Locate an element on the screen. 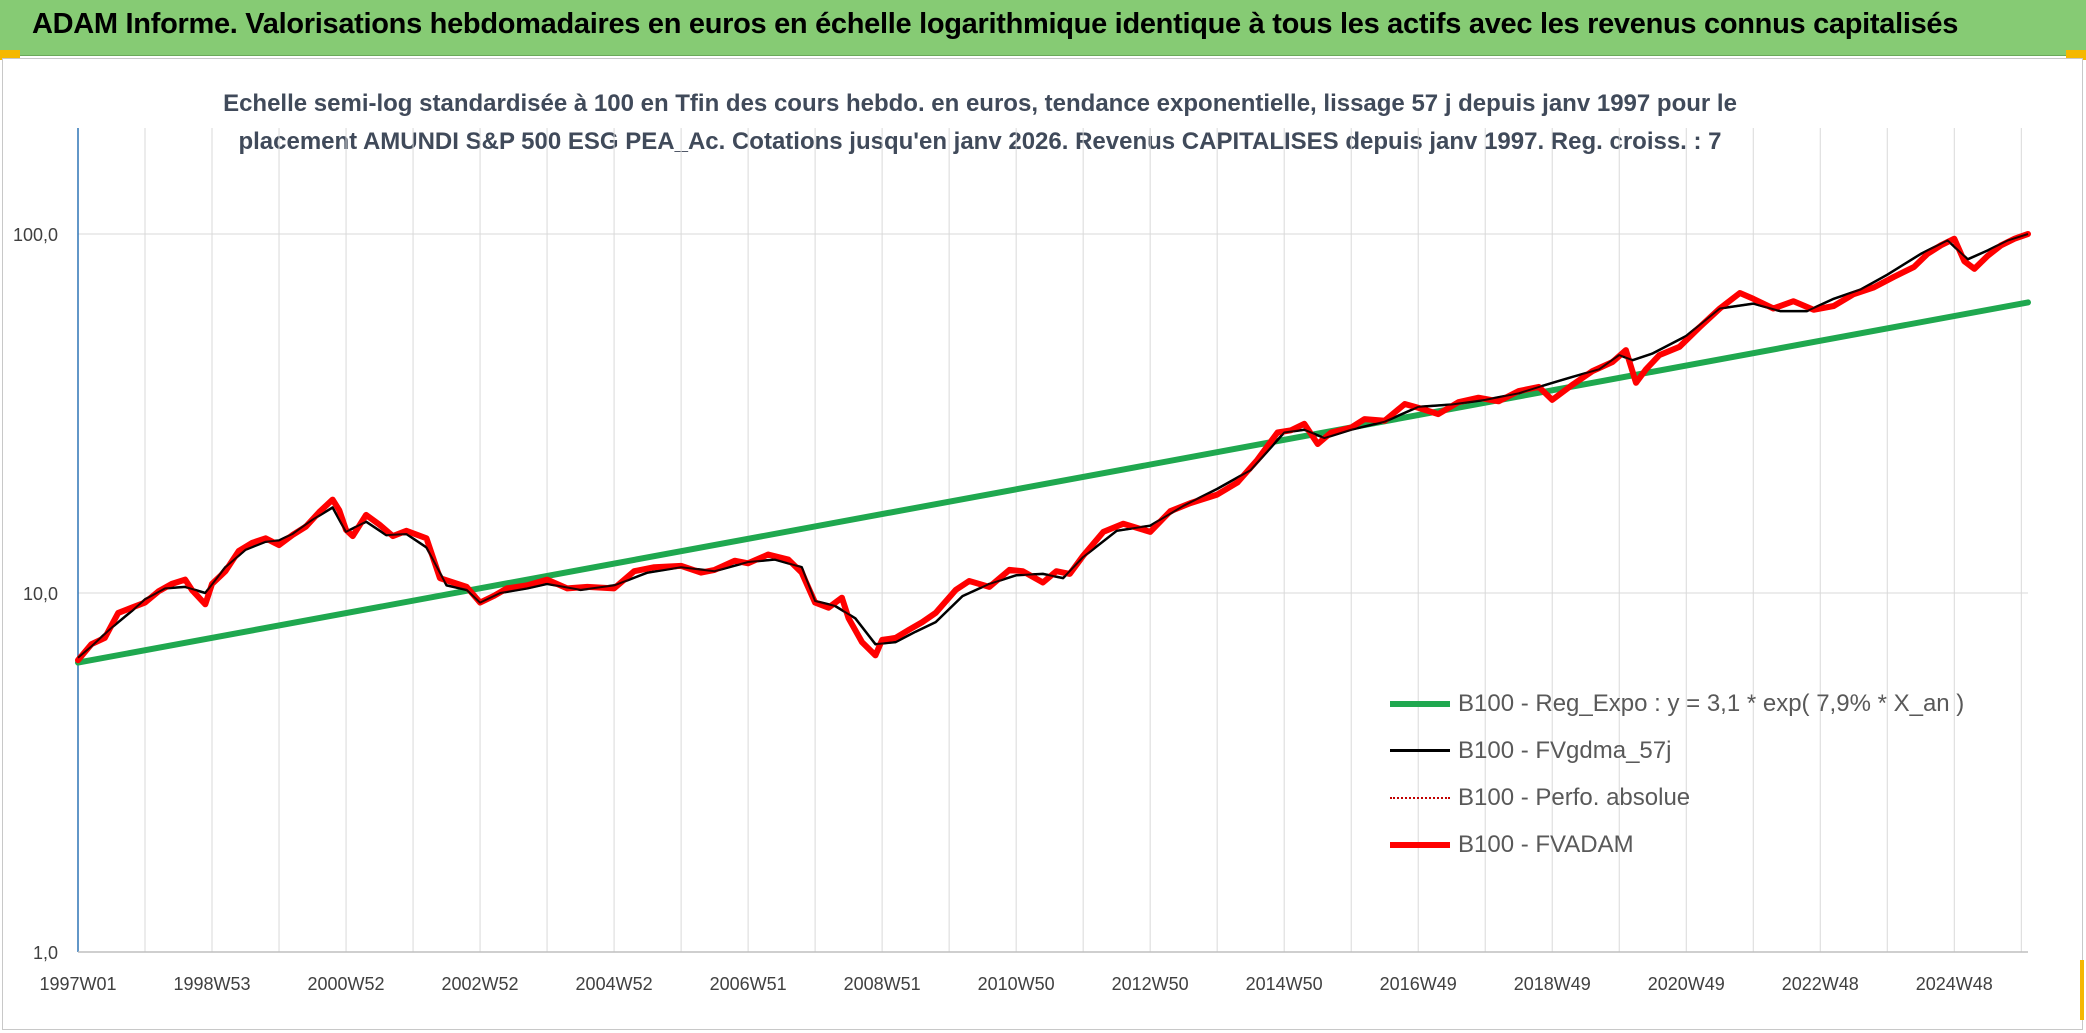  legend-label-fvadam: B100 - FVADAM is located at coordinates (1546, 844).